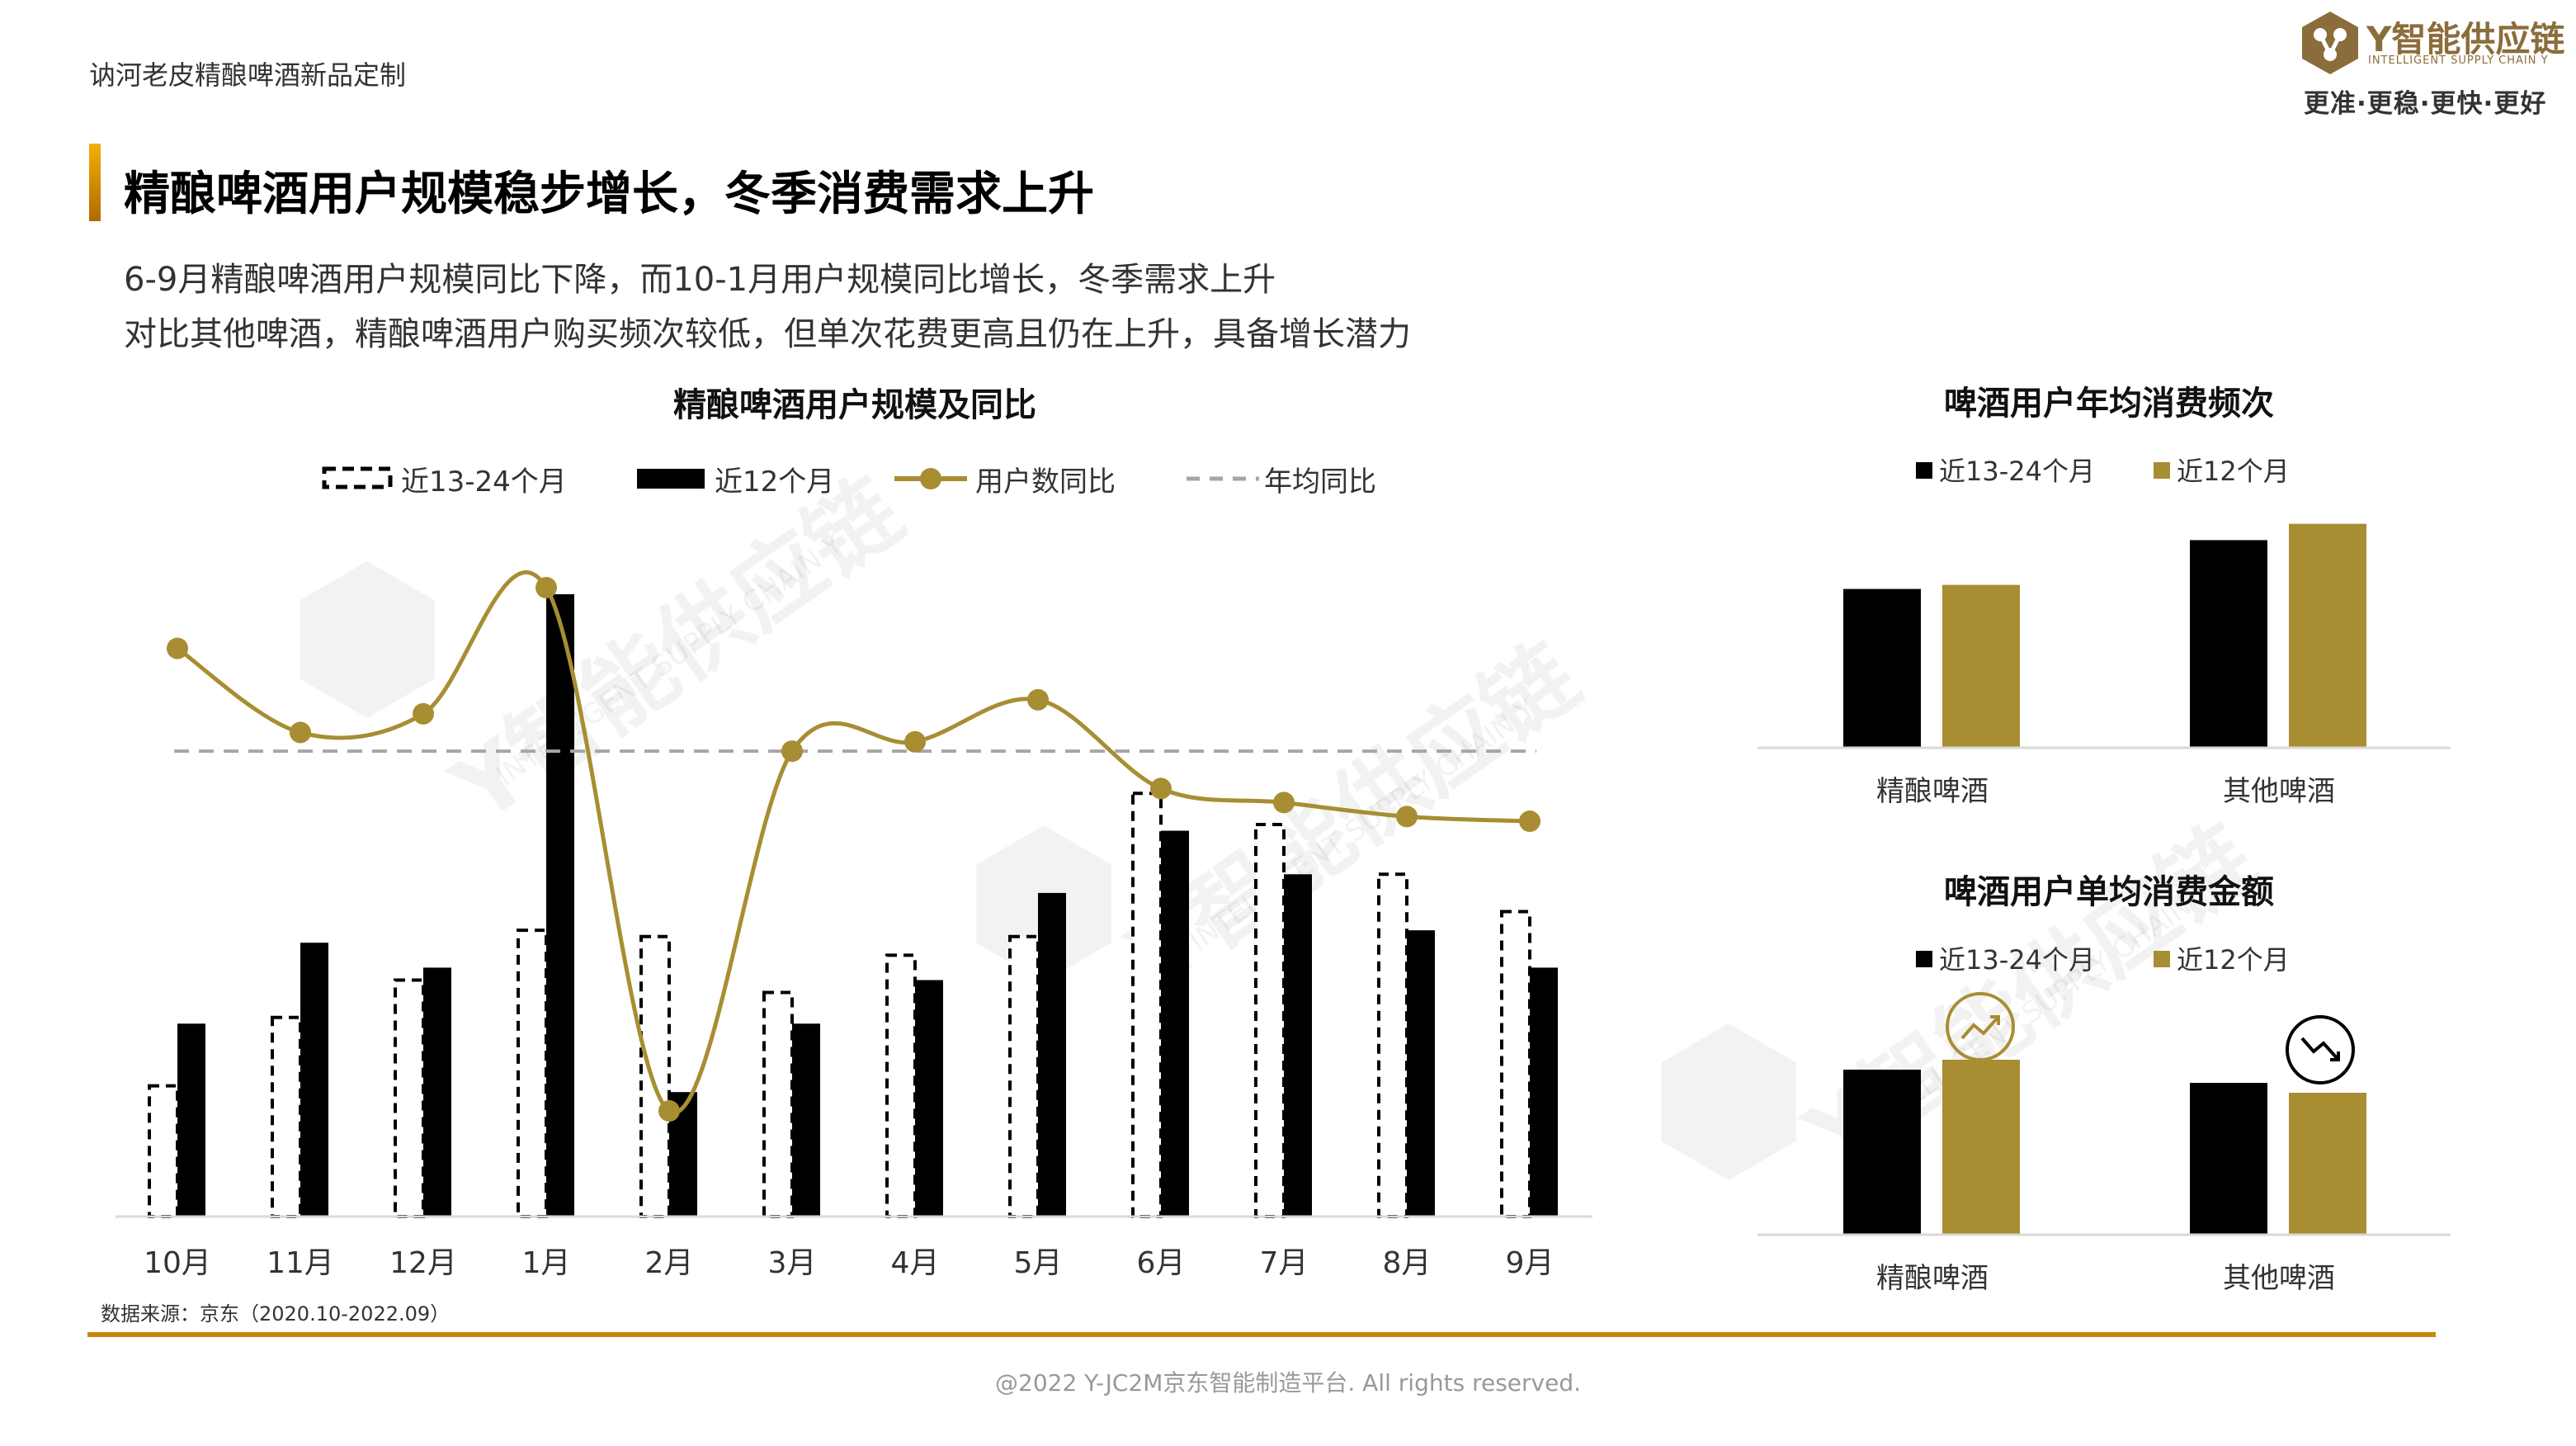 The height and width of the screenshot is (1446, 2576). Describe the element at coordinates (1530, 1263) in the screenshot. I see `x-tick-label: 9月` at that location.